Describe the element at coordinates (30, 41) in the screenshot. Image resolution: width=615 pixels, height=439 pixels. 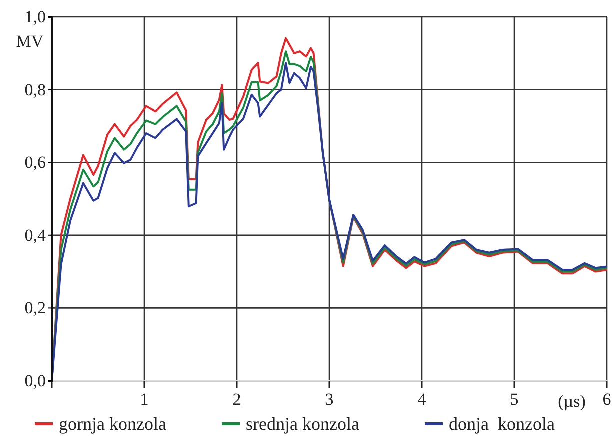
I see `y-axis-title: MV` at that location.